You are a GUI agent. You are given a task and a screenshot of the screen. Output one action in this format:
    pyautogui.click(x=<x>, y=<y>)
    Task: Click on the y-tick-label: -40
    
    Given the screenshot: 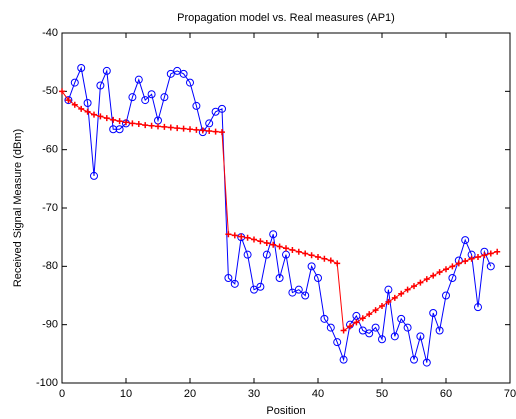 What is the action you would take?
    pyautogui.click(x=50, y=33)
    